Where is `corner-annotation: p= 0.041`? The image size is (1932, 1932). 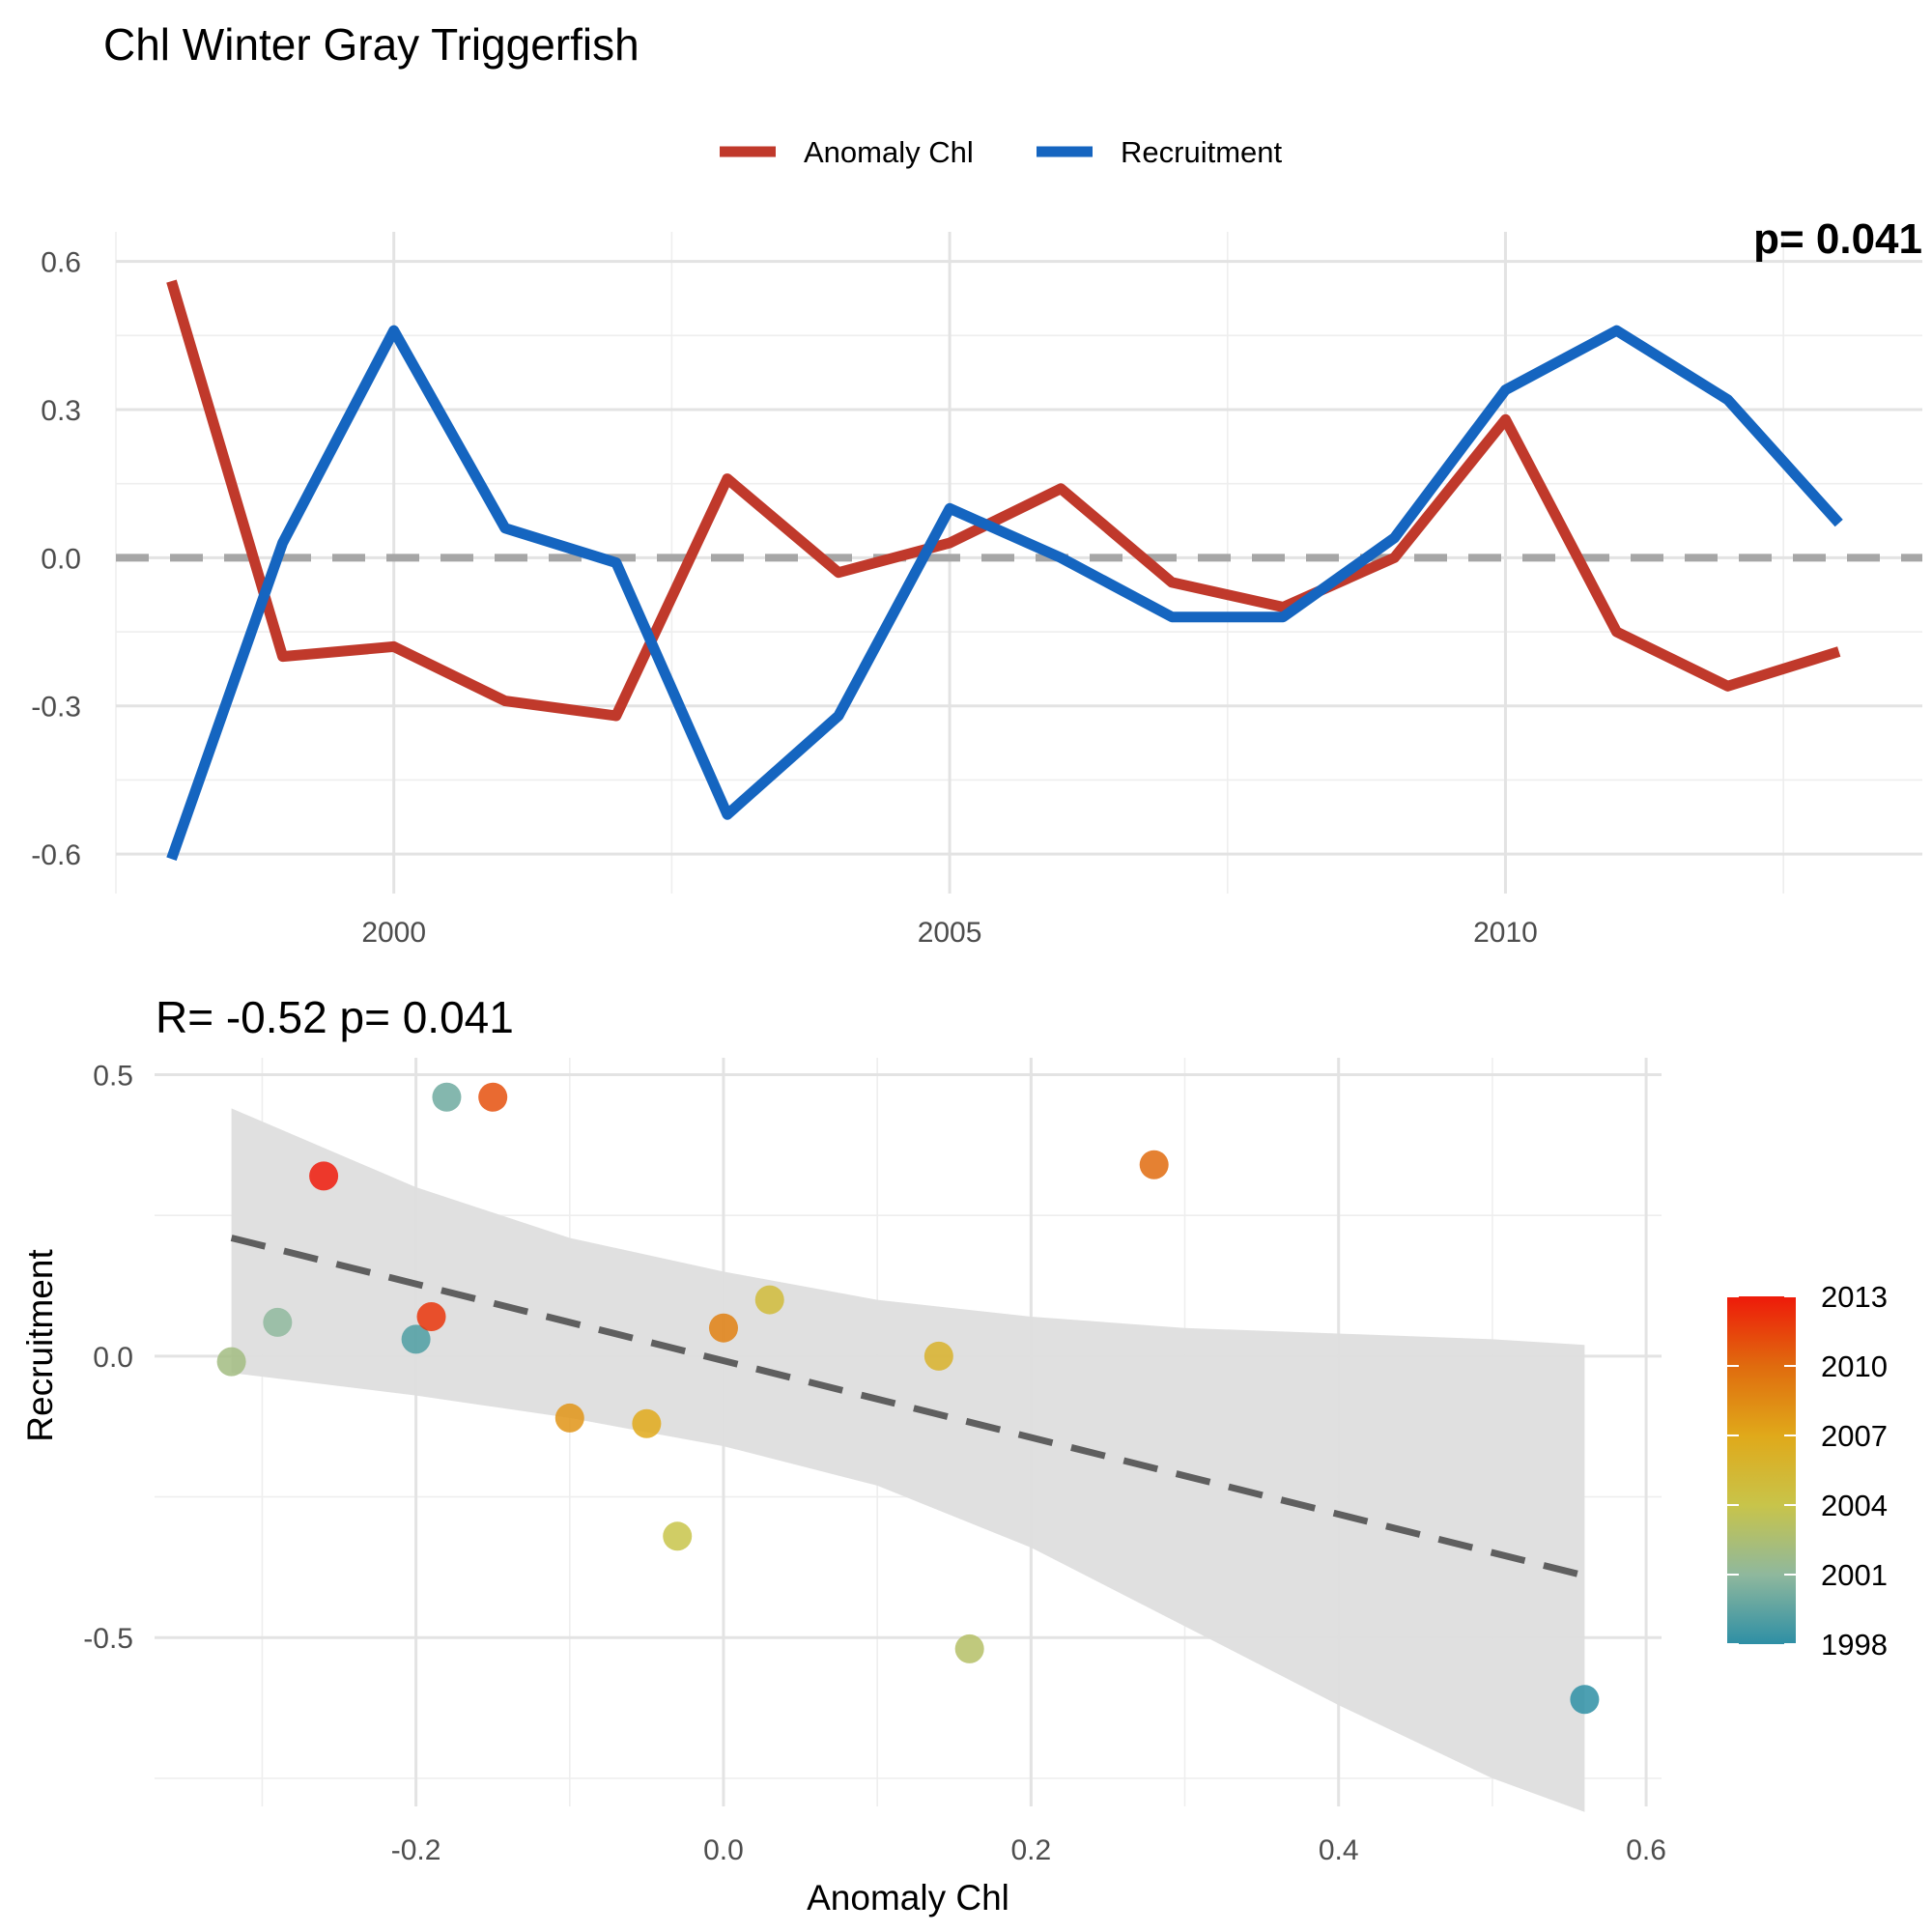
corner-annotation: p= 0.041 is located at coordinates (1837, 239).